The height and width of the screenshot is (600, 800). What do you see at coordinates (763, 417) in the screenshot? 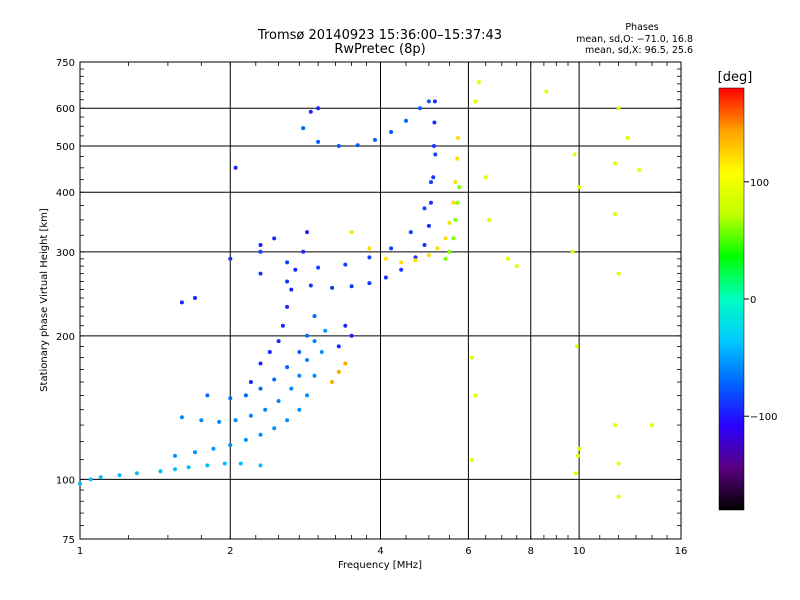
I see `colorbar-tick-label: −100` at bounding box center [763, 417].